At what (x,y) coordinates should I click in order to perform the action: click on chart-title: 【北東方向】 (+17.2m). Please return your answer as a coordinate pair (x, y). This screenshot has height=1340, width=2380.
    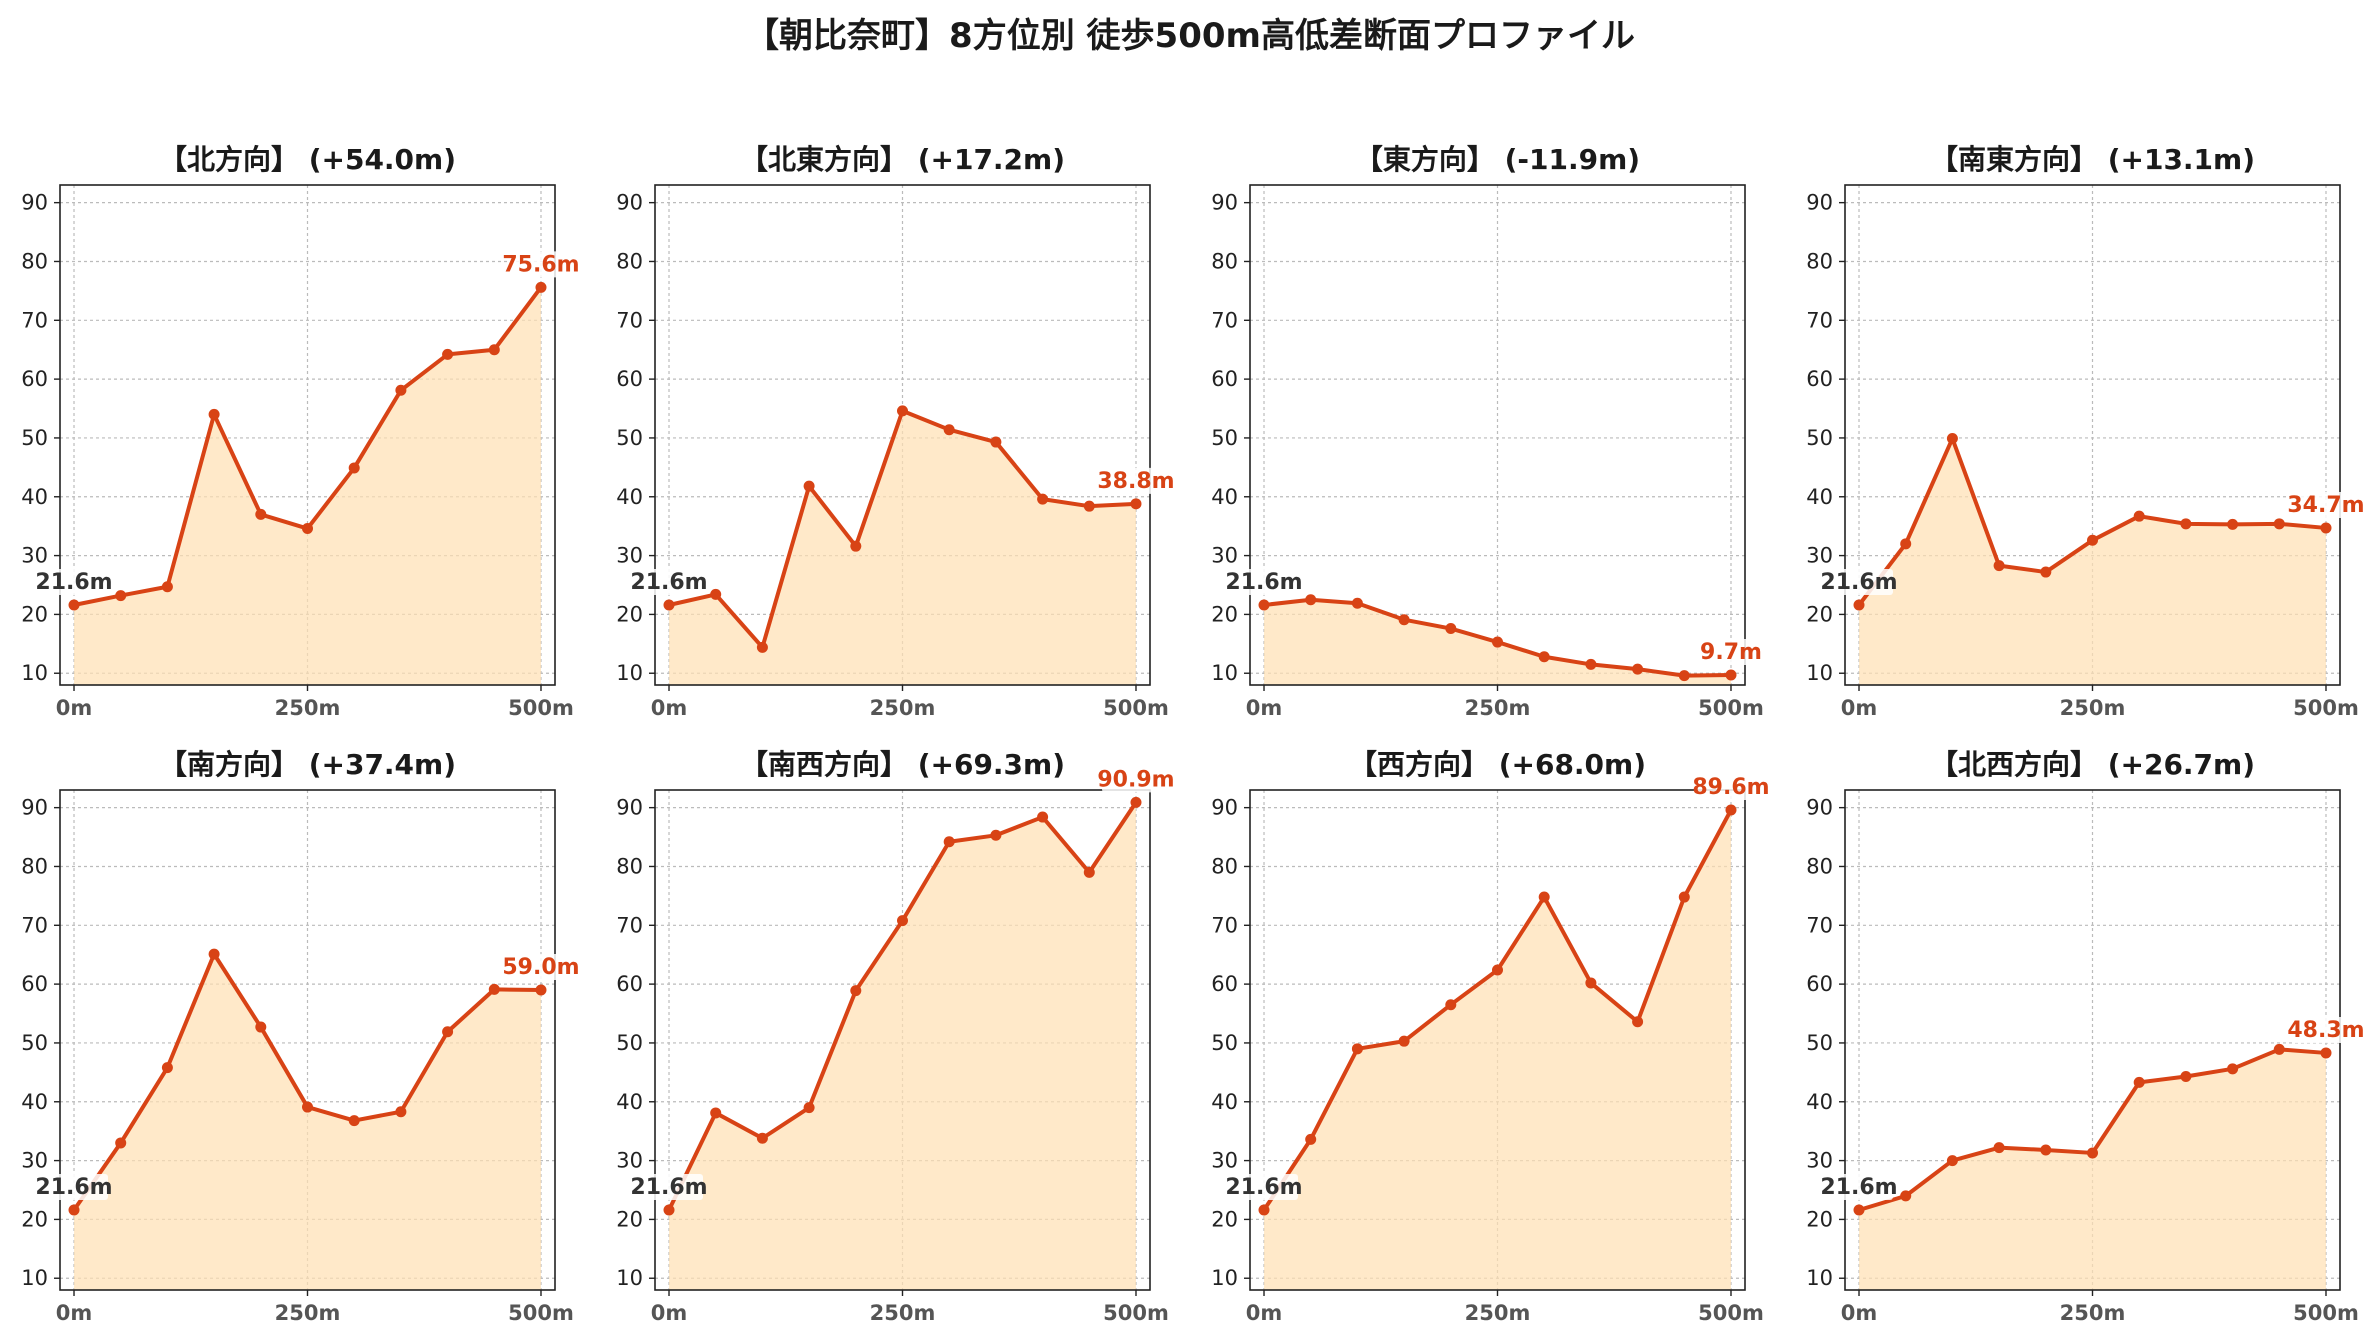
    Looking at the image, I should click on (902, 159).